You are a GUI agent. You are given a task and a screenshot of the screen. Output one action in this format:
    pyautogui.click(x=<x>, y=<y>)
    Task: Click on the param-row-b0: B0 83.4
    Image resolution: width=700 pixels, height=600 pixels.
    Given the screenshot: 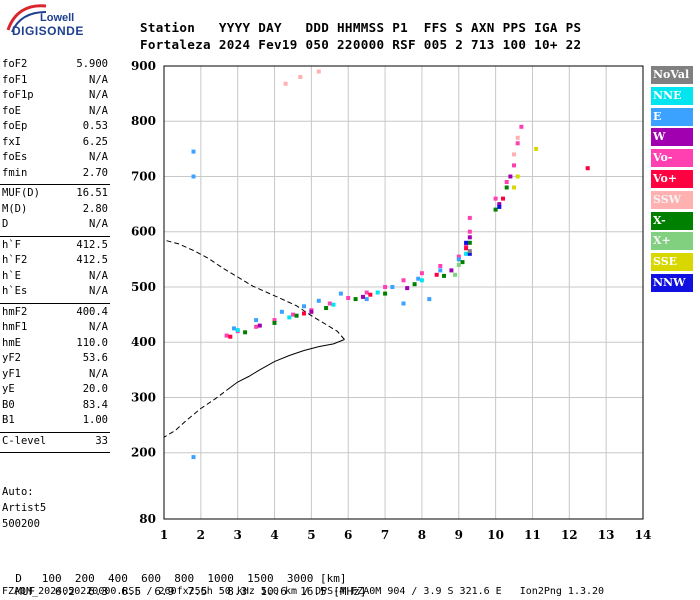 What is the action you would take?
    pyautogui.click(x=55, y=407)
    